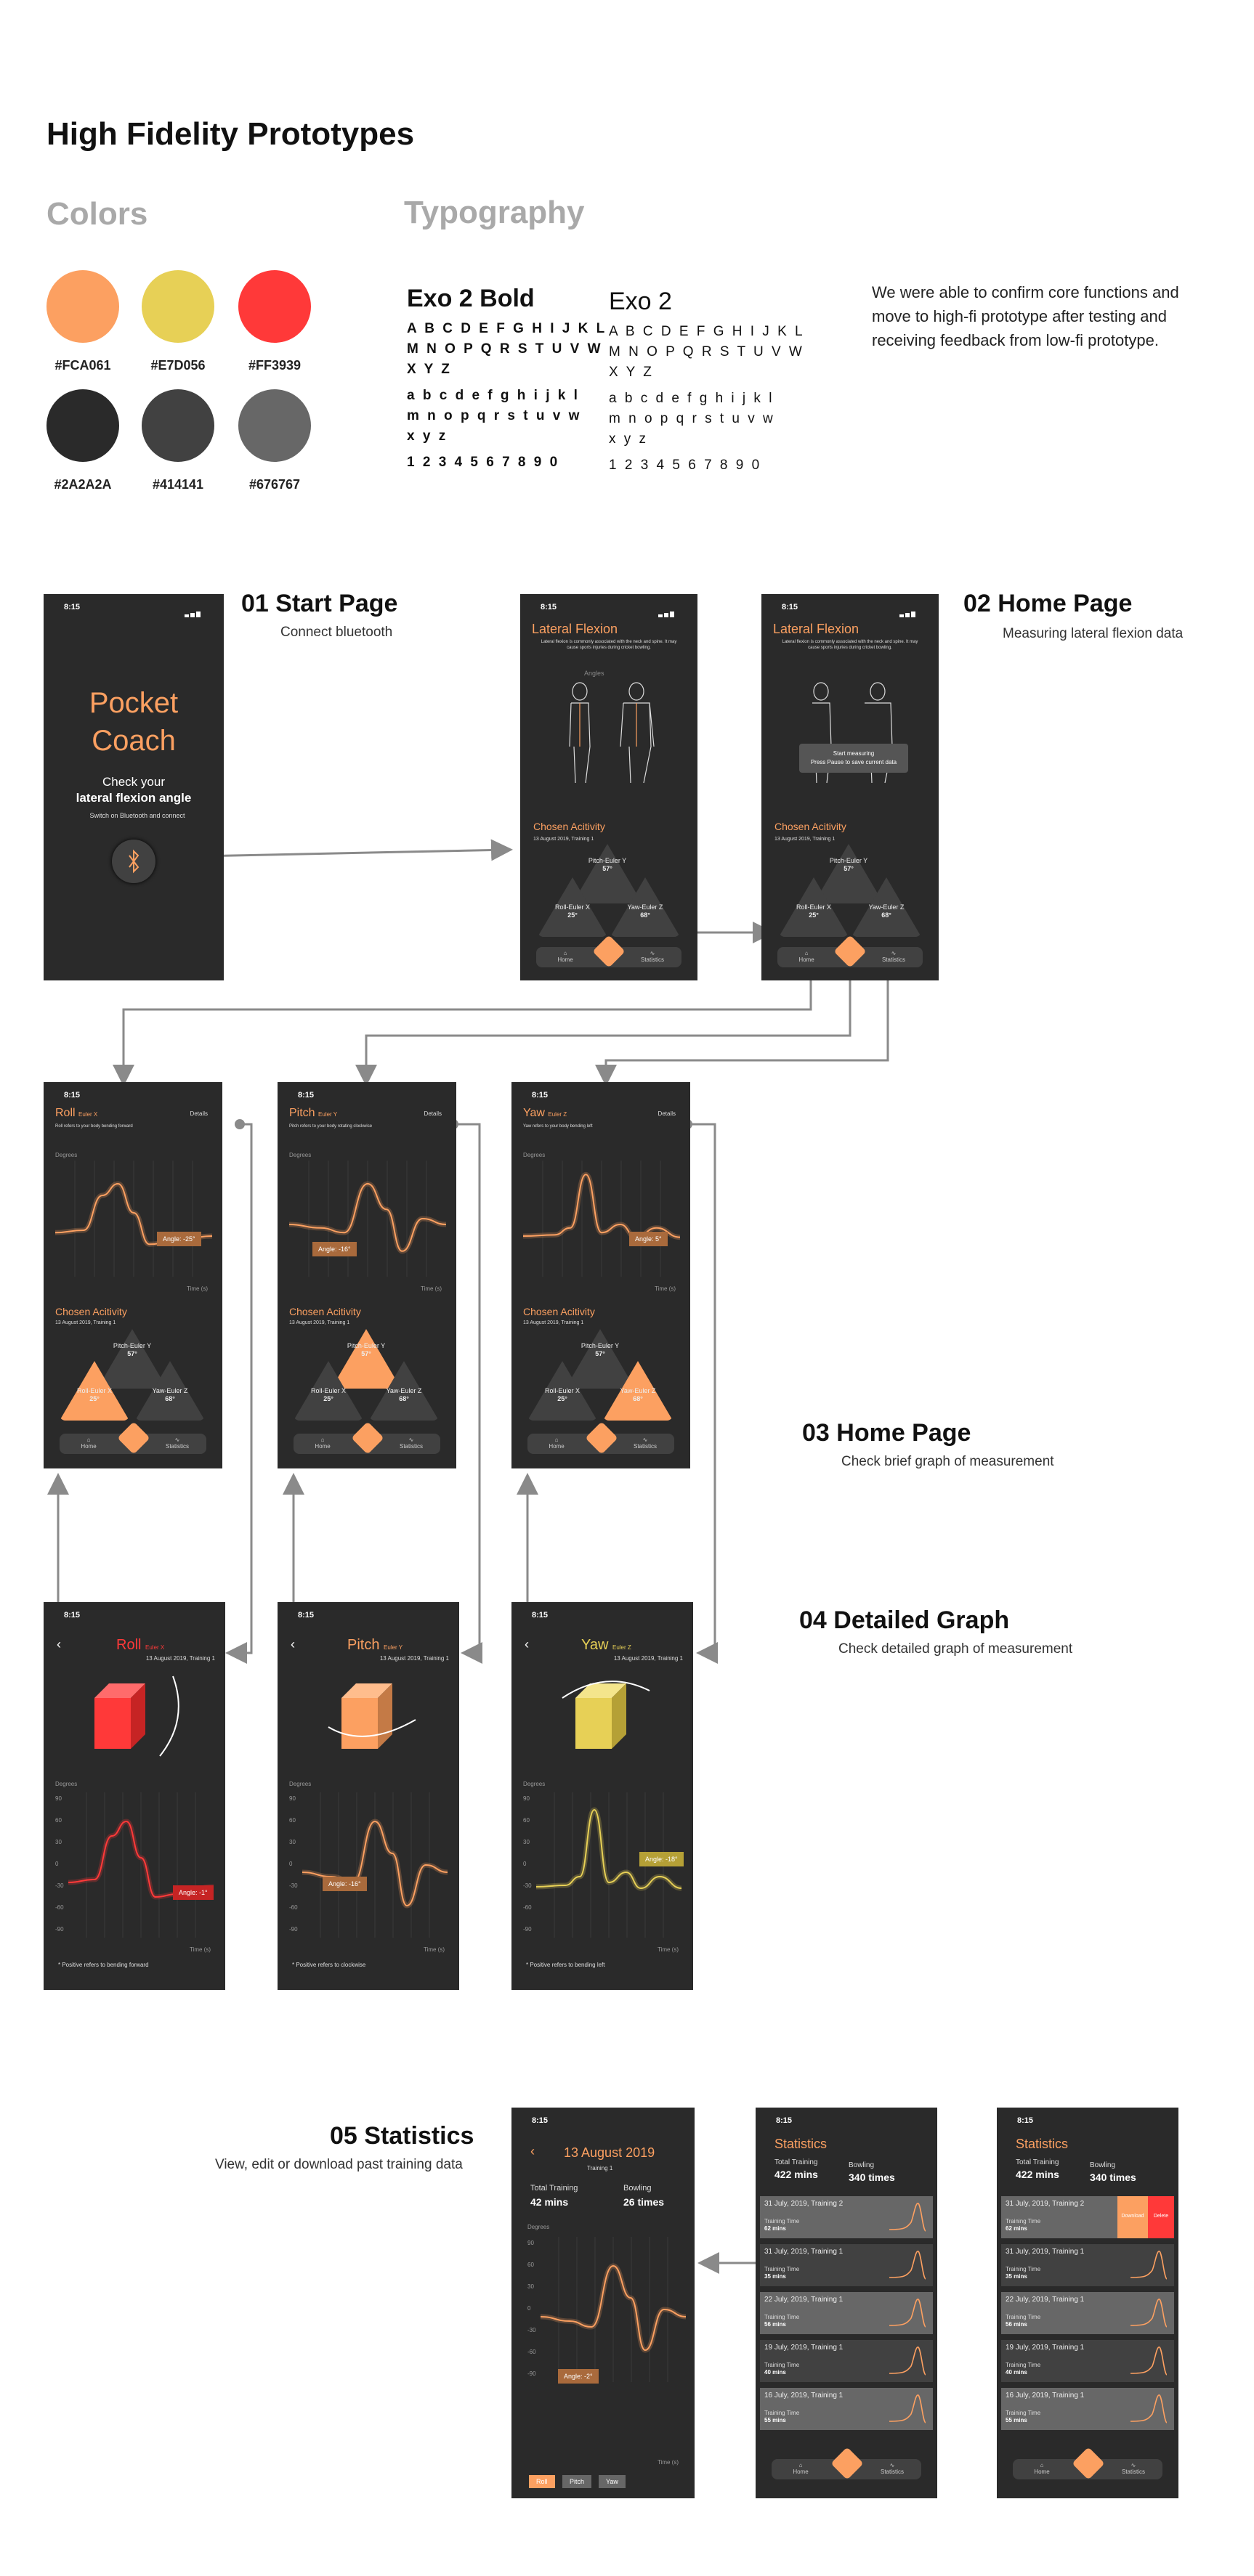  I want to click on brief-graph-roll, so click(133, 1219).